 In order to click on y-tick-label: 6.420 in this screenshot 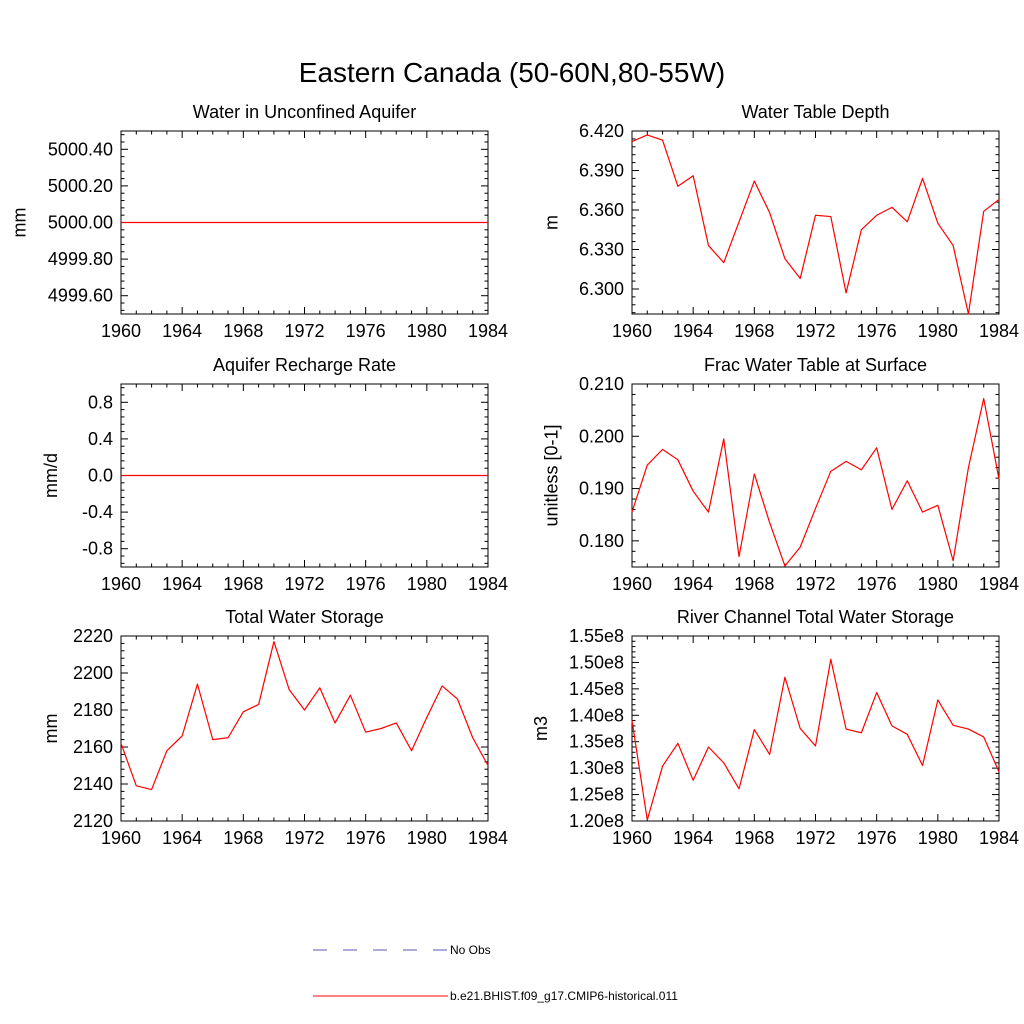, I will do `click(601, 131)`.